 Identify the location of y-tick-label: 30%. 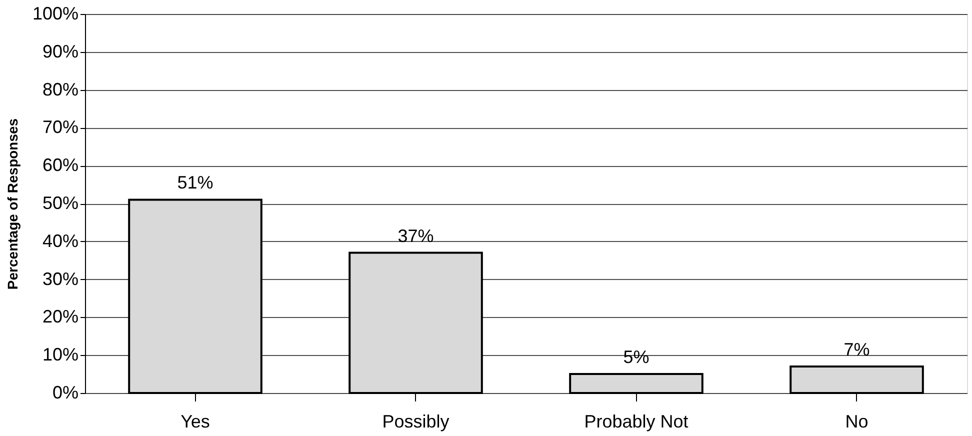
(60, 278).